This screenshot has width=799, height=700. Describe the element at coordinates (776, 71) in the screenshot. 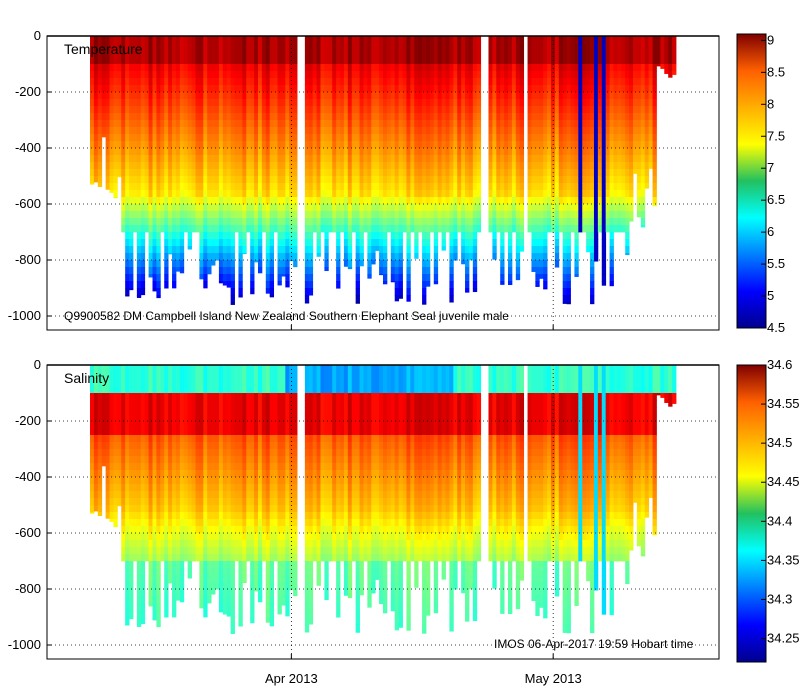

I see `colorbar-tick-label: 8.5` at that location.